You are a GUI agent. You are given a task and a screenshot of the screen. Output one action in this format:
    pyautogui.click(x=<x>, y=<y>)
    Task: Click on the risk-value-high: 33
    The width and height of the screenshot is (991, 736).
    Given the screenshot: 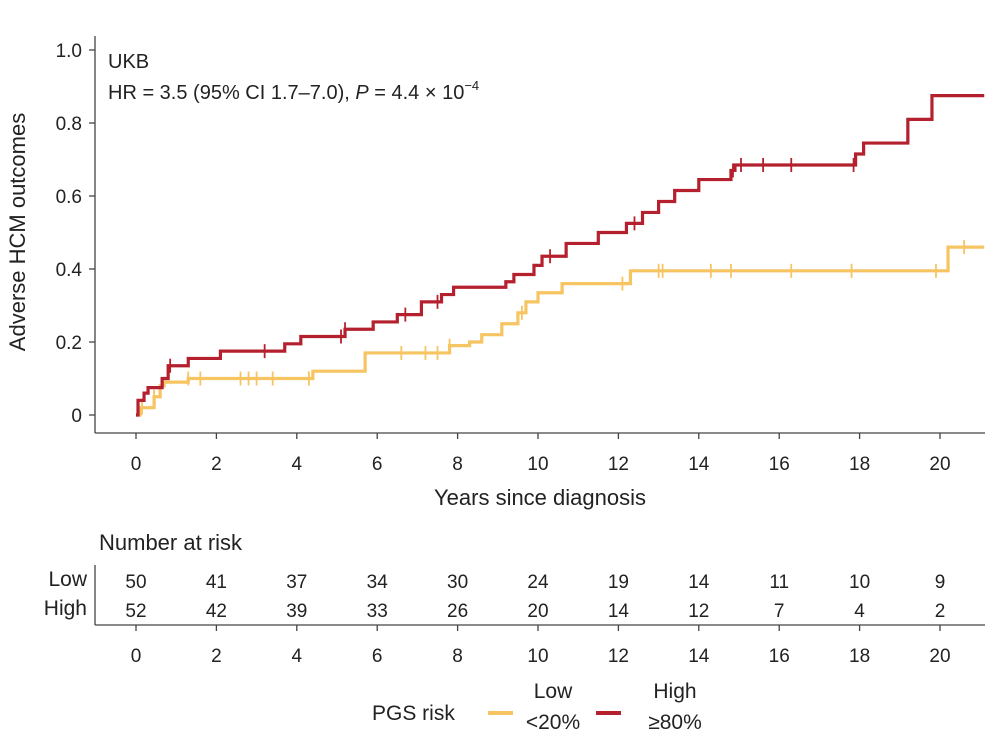 What is the action you would take?
    pyautogui.click(x=377, y=611)
    